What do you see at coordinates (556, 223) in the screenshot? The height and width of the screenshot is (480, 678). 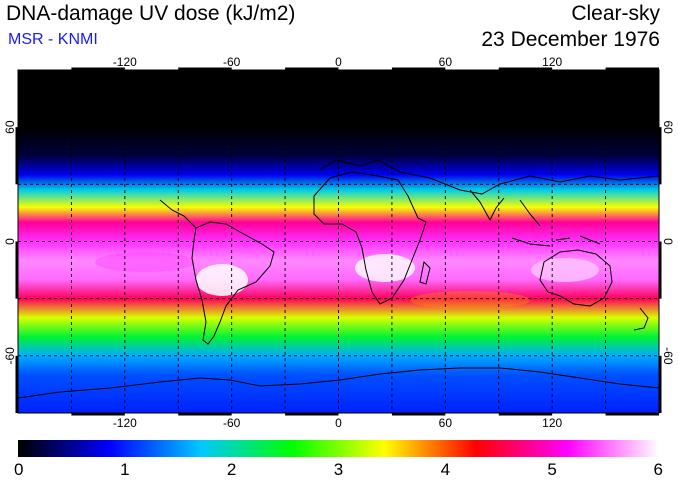 I see `coast-indonesia` at bounding box center [556, 223].